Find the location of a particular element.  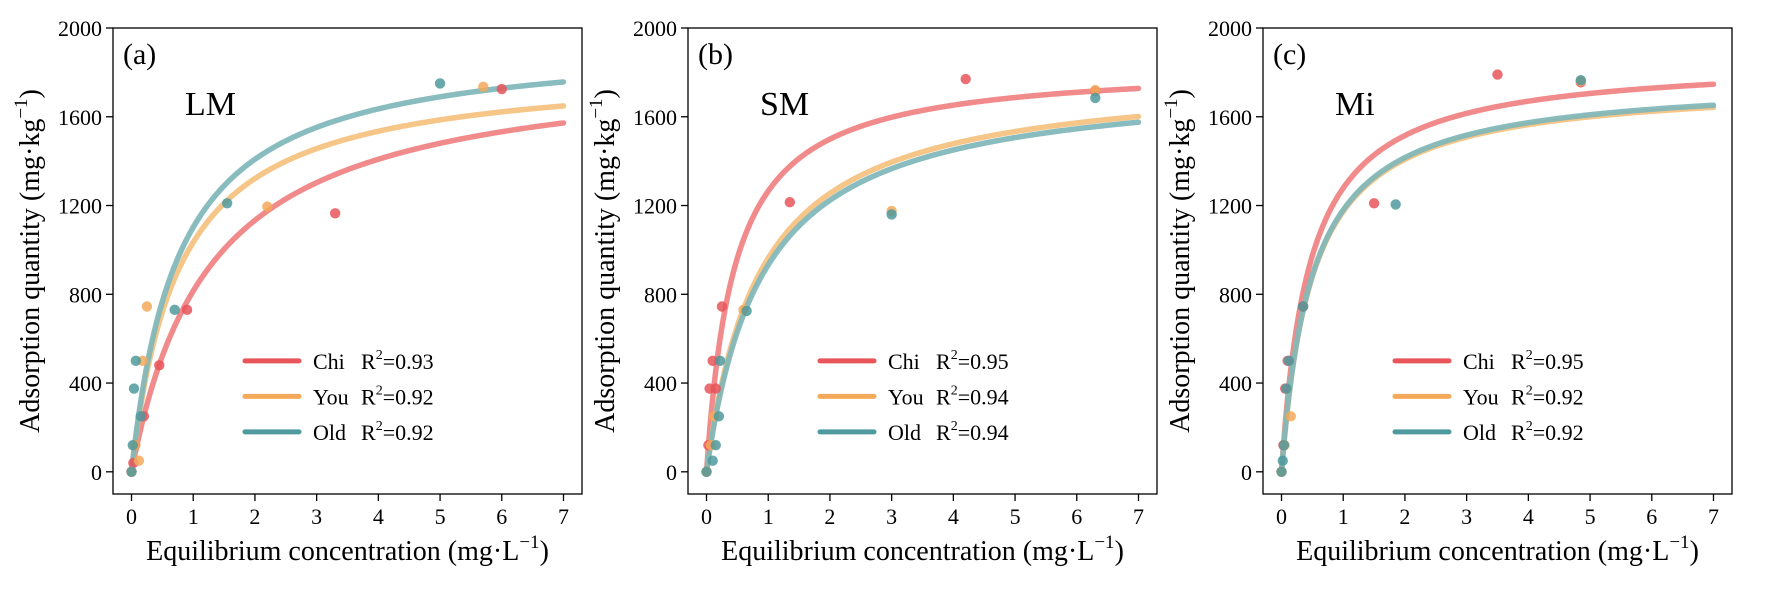

legend: Chi R2=0.95 You R2=0.94 Old R2=0.94 is located at coordinates (913, 396).